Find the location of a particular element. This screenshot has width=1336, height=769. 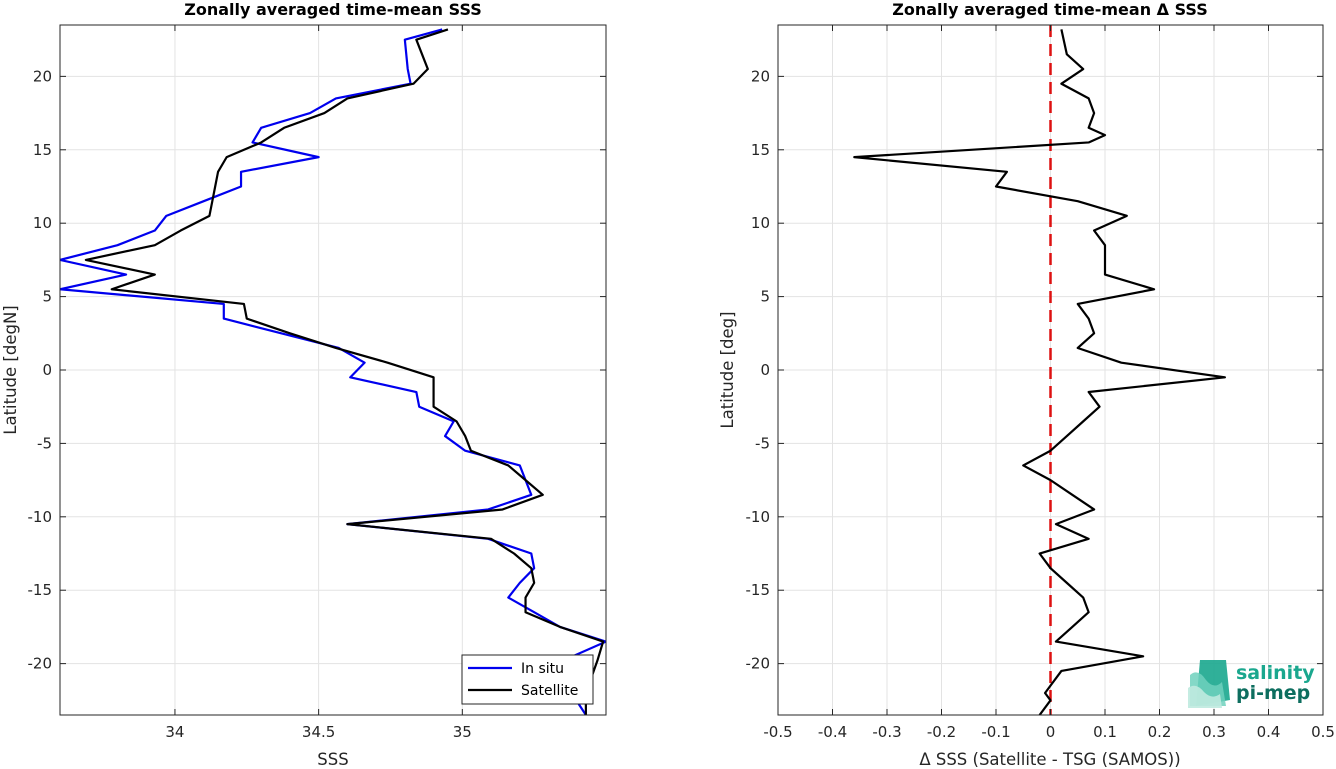

salinity-pi-mep-logo: salinity pi-mep is located at coordinates (1251, 684).